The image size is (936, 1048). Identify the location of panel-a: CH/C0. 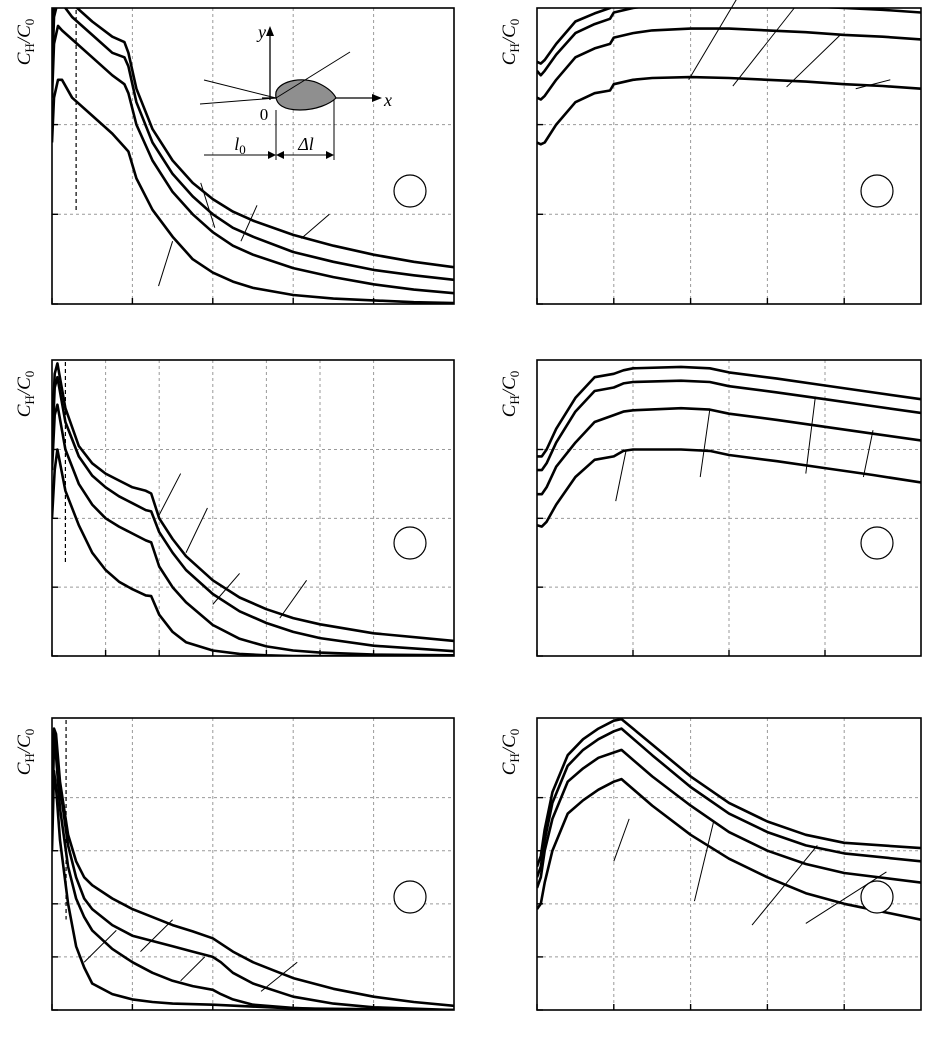
(234, 156).